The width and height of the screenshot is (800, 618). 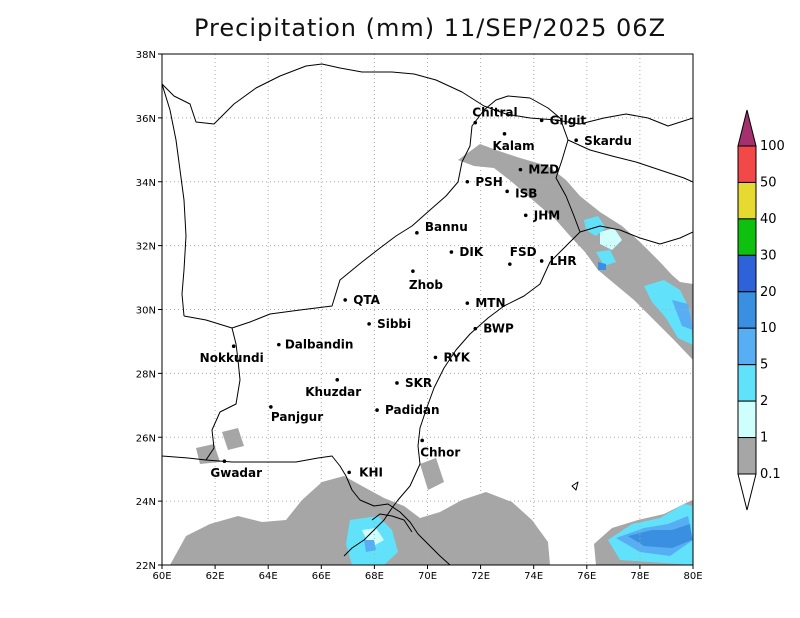 What do you see at coordinates (392, 523) in the screenshot?
I see `kutch-coast` at bounding box center [392, 523].